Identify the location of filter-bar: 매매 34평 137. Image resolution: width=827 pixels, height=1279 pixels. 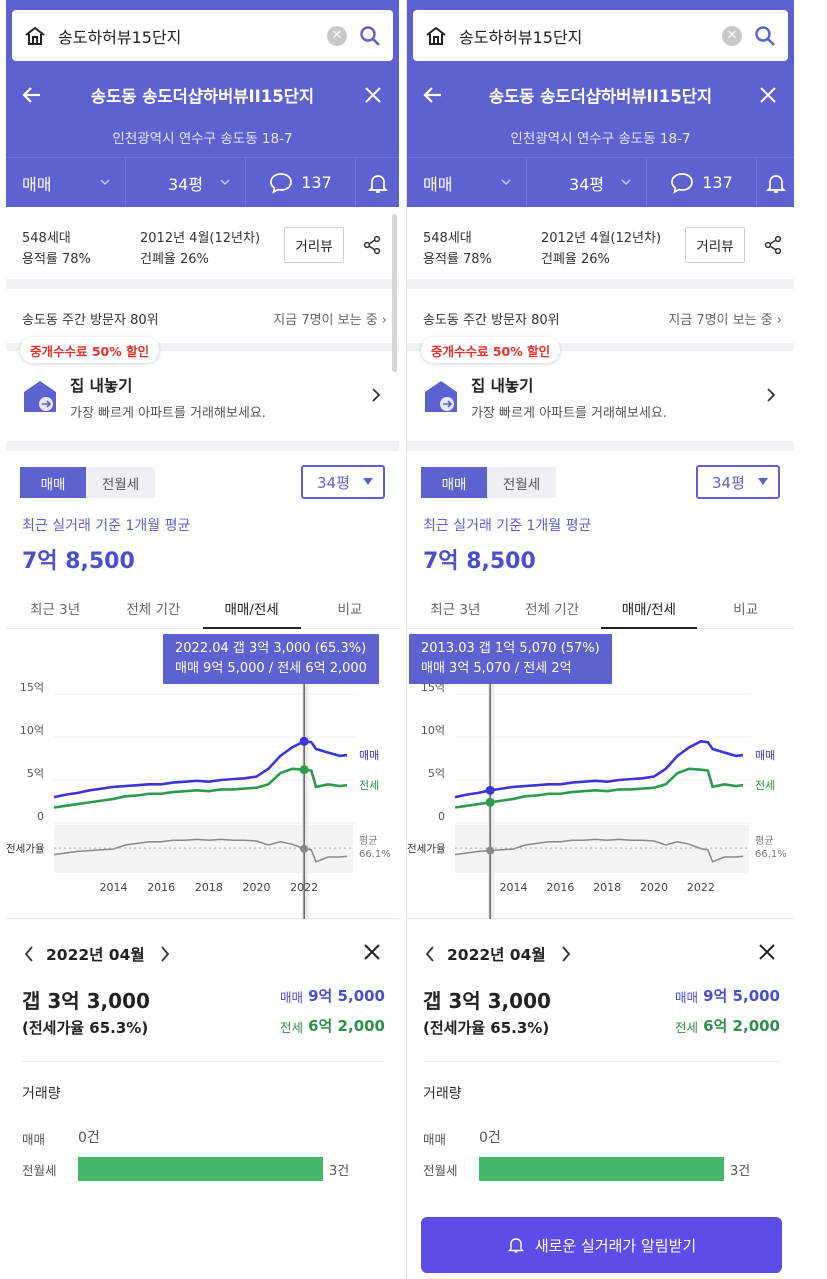
(202, 182).